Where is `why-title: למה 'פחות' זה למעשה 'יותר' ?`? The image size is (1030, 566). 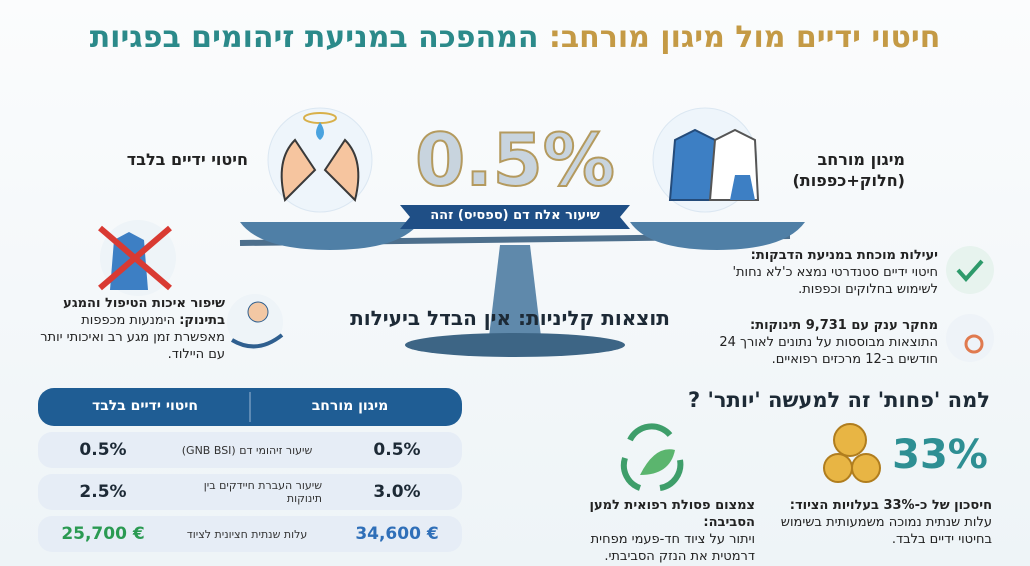
why-title: למה 'פחות' זה למעשה 'יותר' ? is located at coordinates (838, 400).